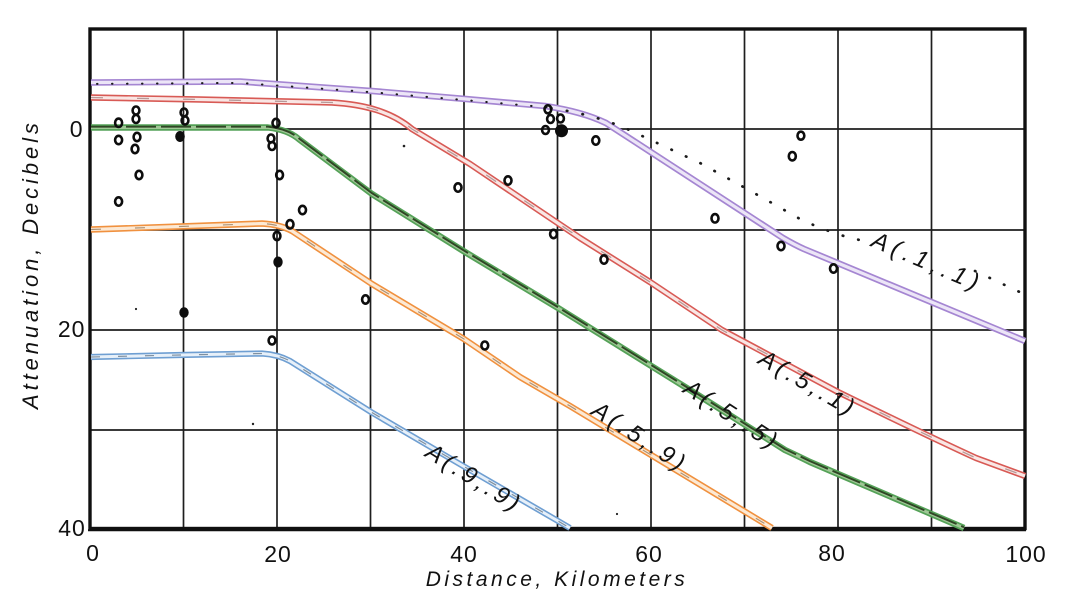 The image size is (1071, 613). I want to click on svg-text: A(.1,.1), so click(927, 262).